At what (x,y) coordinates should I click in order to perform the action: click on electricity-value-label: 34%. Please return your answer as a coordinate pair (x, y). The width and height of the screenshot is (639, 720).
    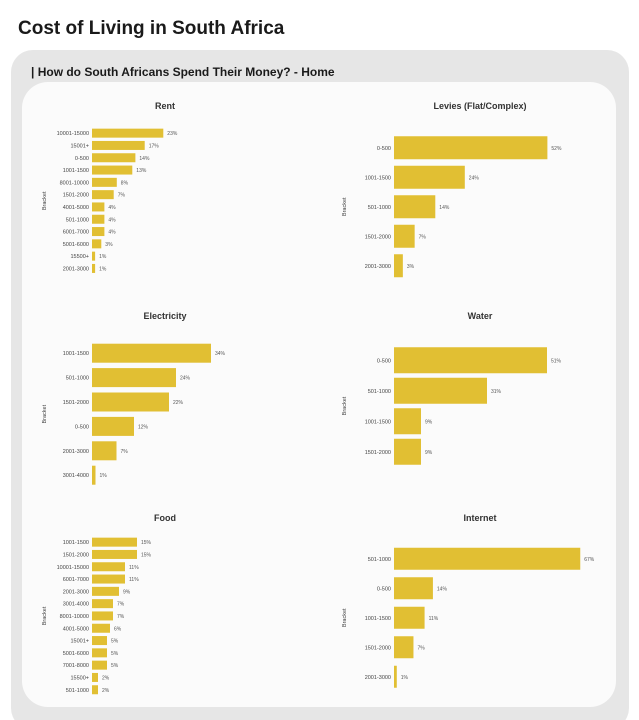
    Looking at the image, I should click on (220, 354).